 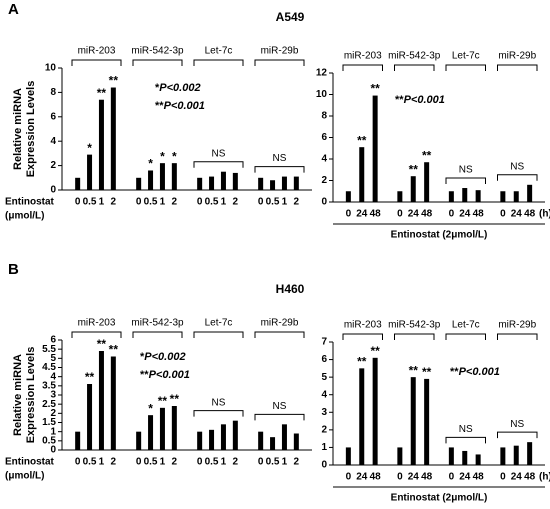 I want to click on p-value-note: *P<0.002, so click(x=178, y=88).